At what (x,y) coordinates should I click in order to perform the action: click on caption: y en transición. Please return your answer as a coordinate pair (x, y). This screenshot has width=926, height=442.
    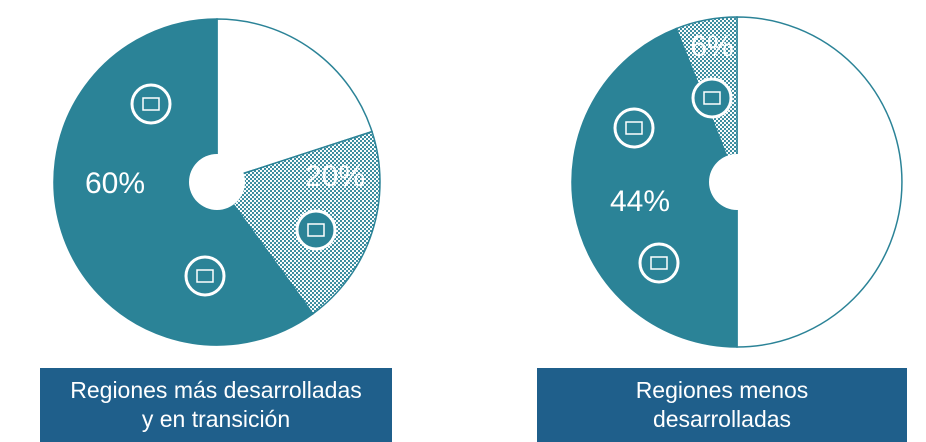
    Looking at the image, I should click on (216, 419).